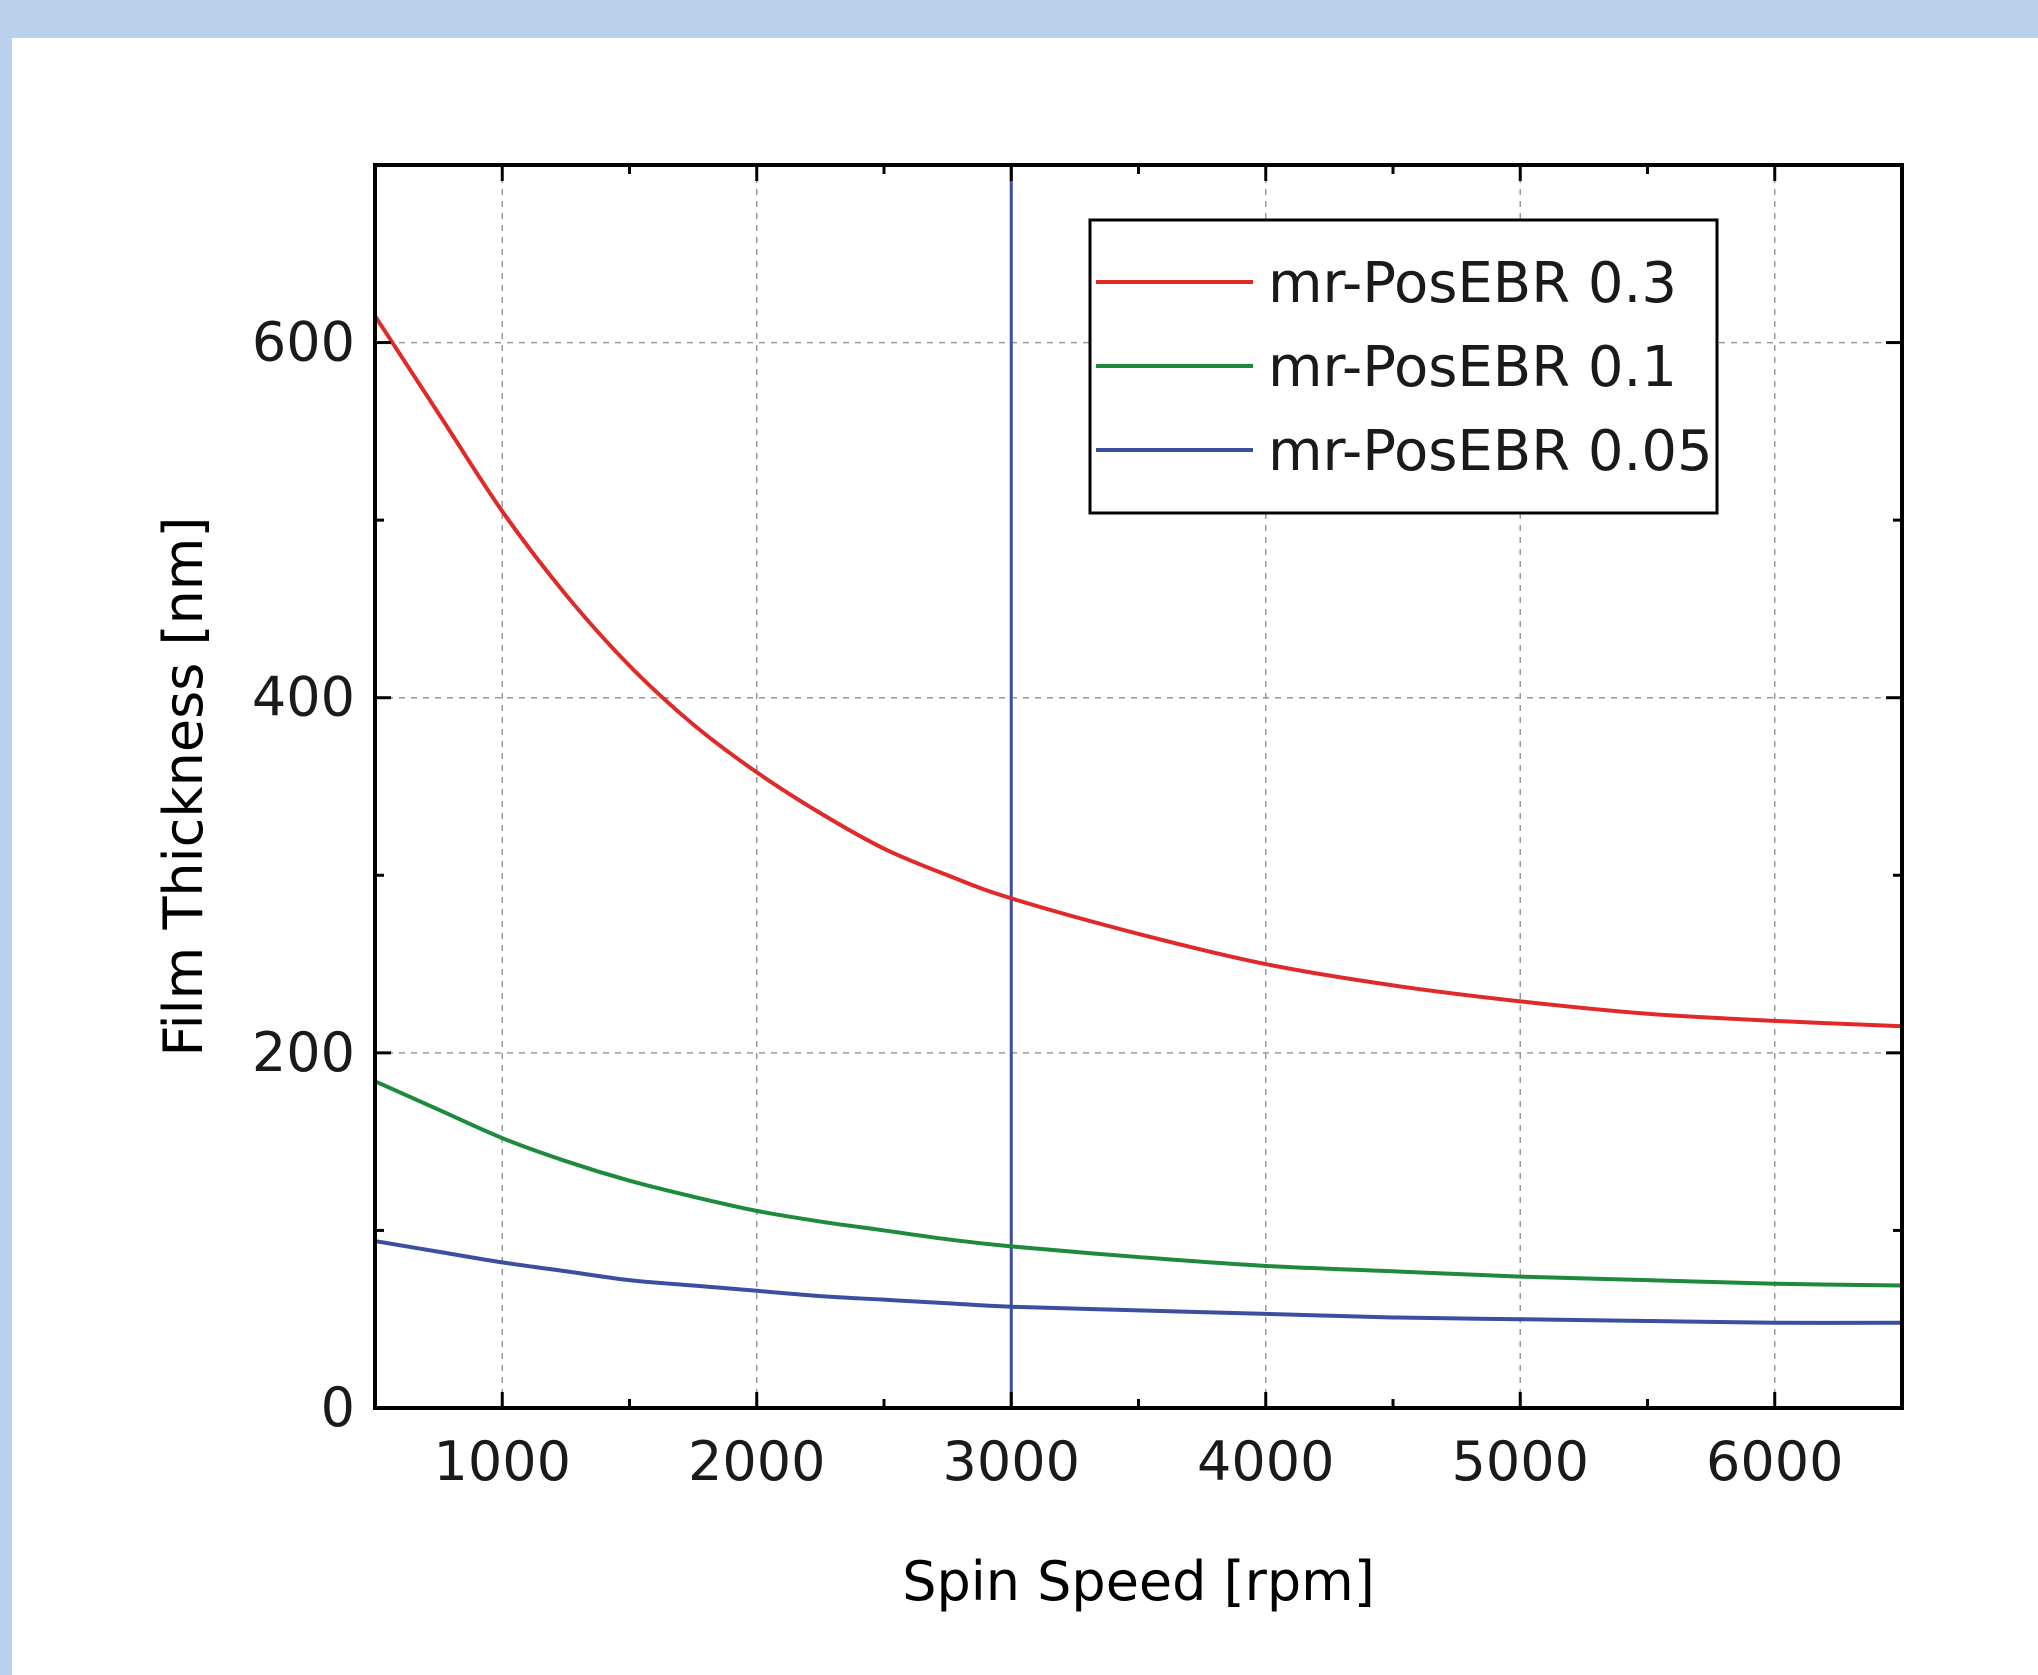 This screenshot has width=2038, height=1675. Describe the element at coordinates (1472, 367) in the screenshot. I see `legend-label: mr-PosEBR 0.1` at that location.